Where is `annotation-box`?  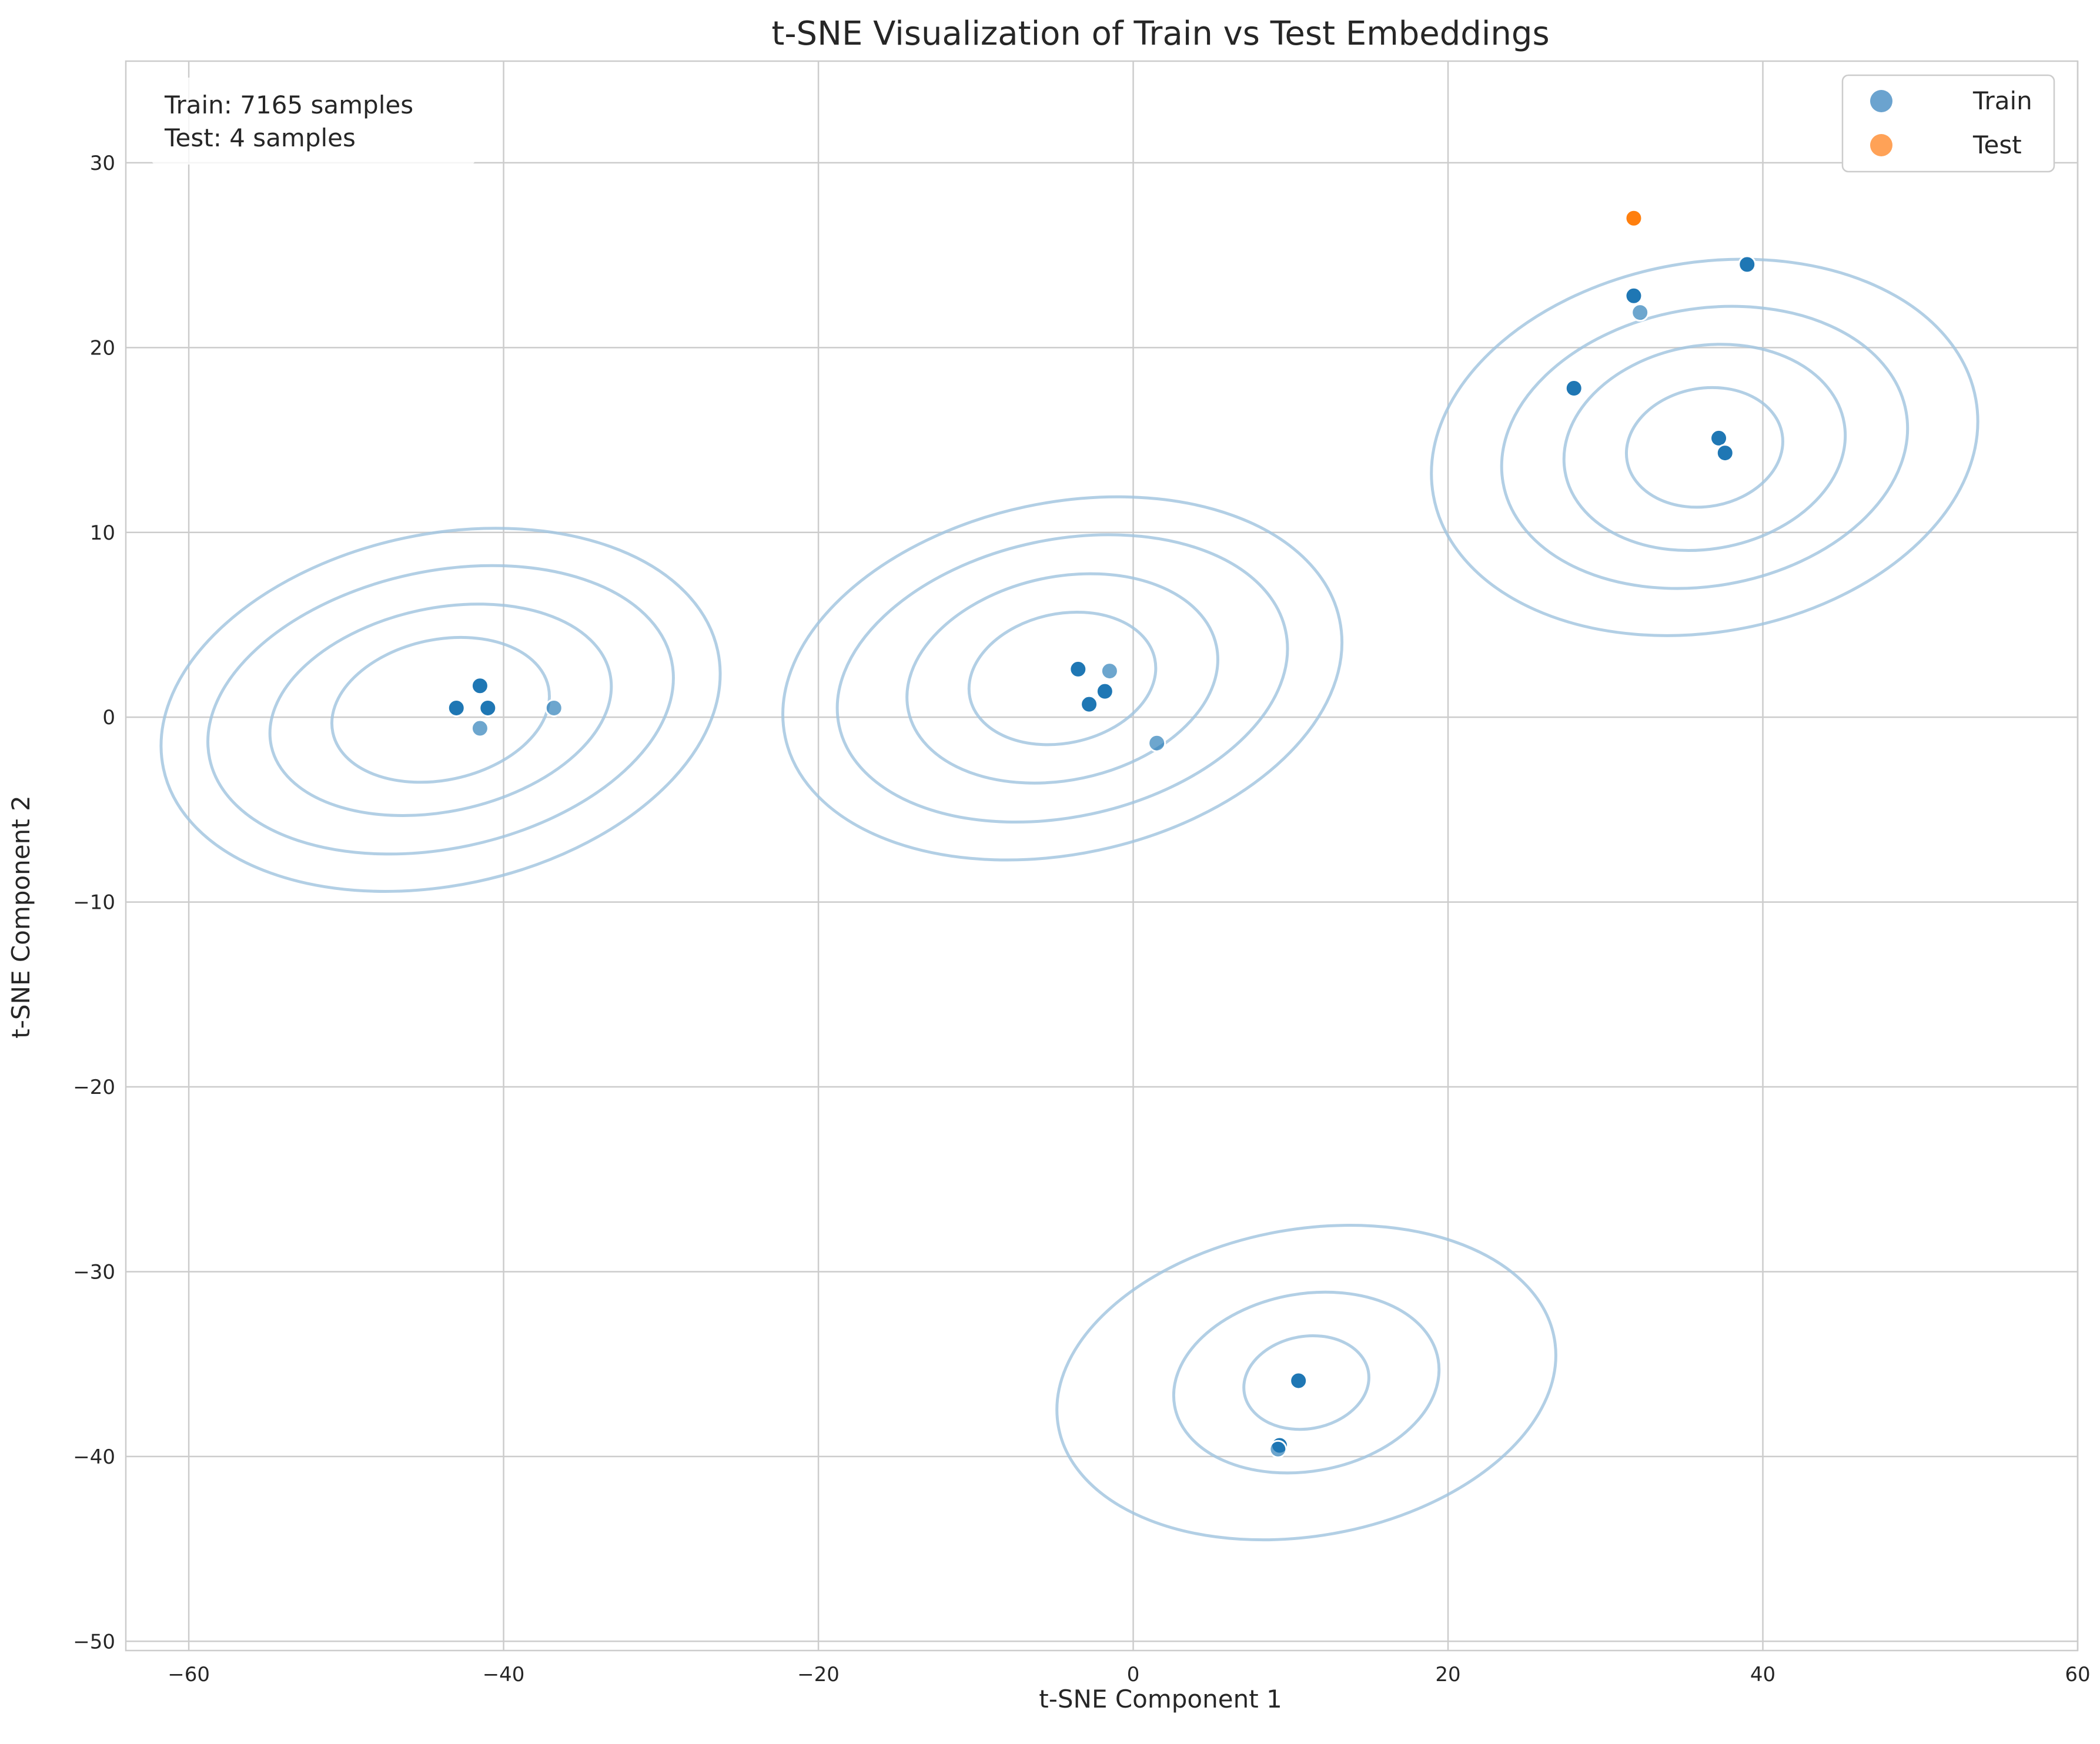 annotation-box is located at coordinates (313, 121).